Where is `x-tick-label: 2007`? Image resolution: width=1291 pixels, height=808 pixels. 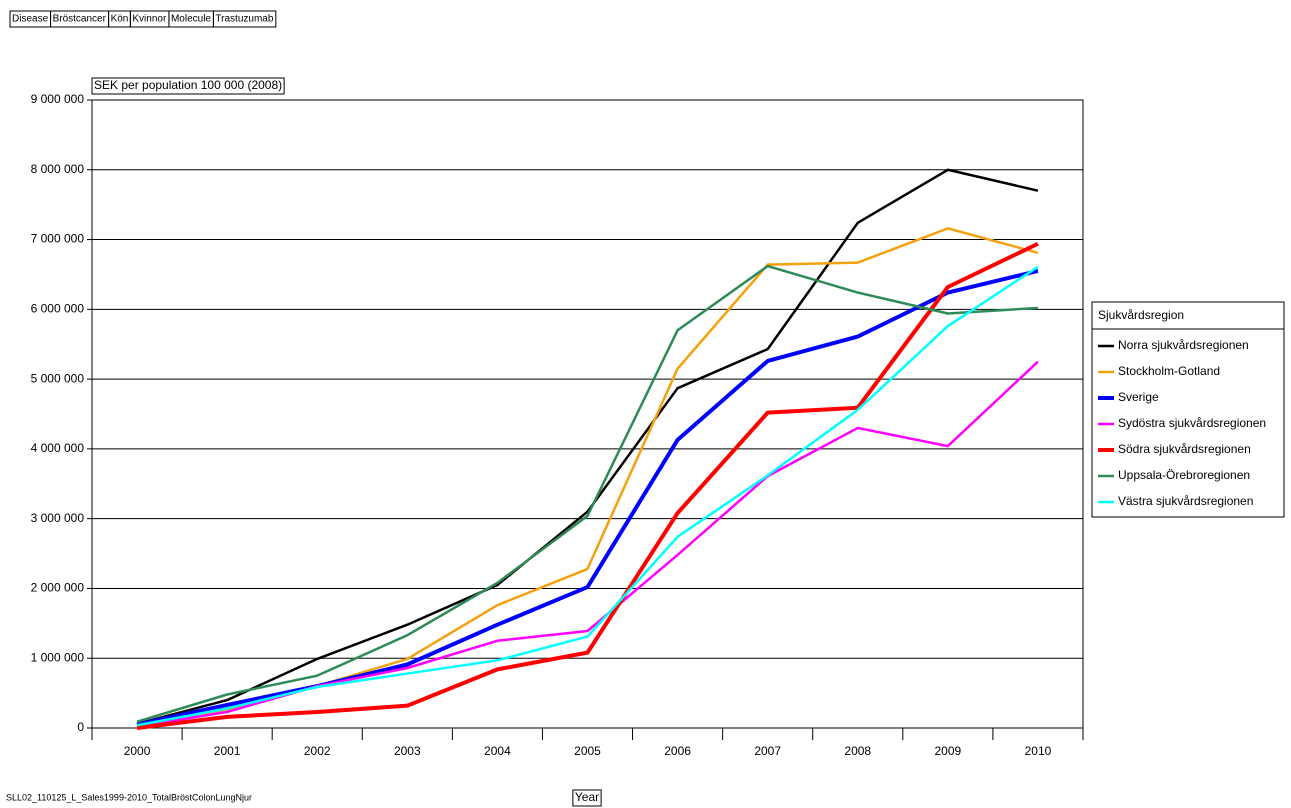
x-tick-label: 2007 is located at coordinates (767, 751).